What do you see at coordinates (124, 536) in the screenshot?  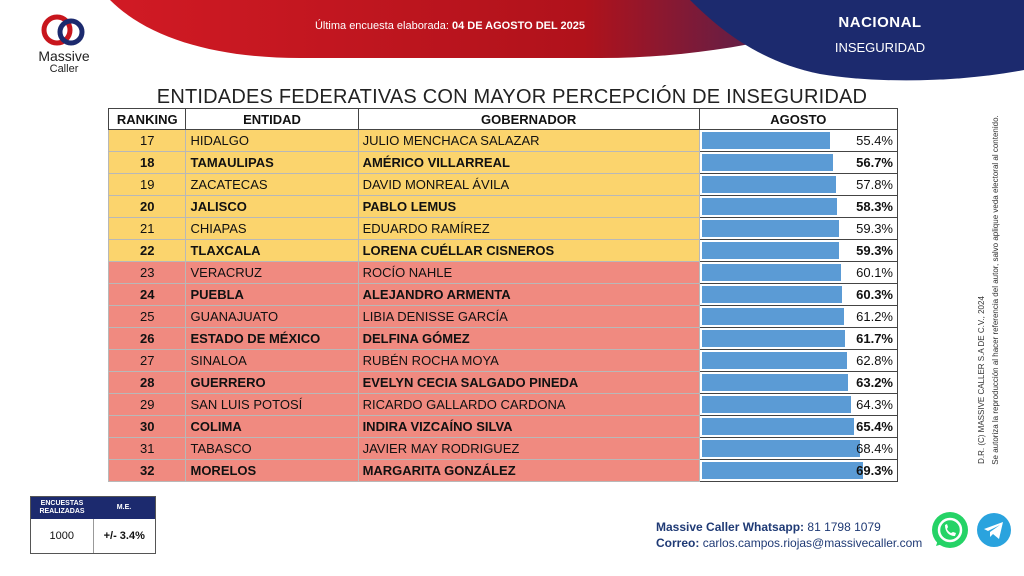 I see `margin-error-value: +/- 3.4%` at bounding box center [124, 536].